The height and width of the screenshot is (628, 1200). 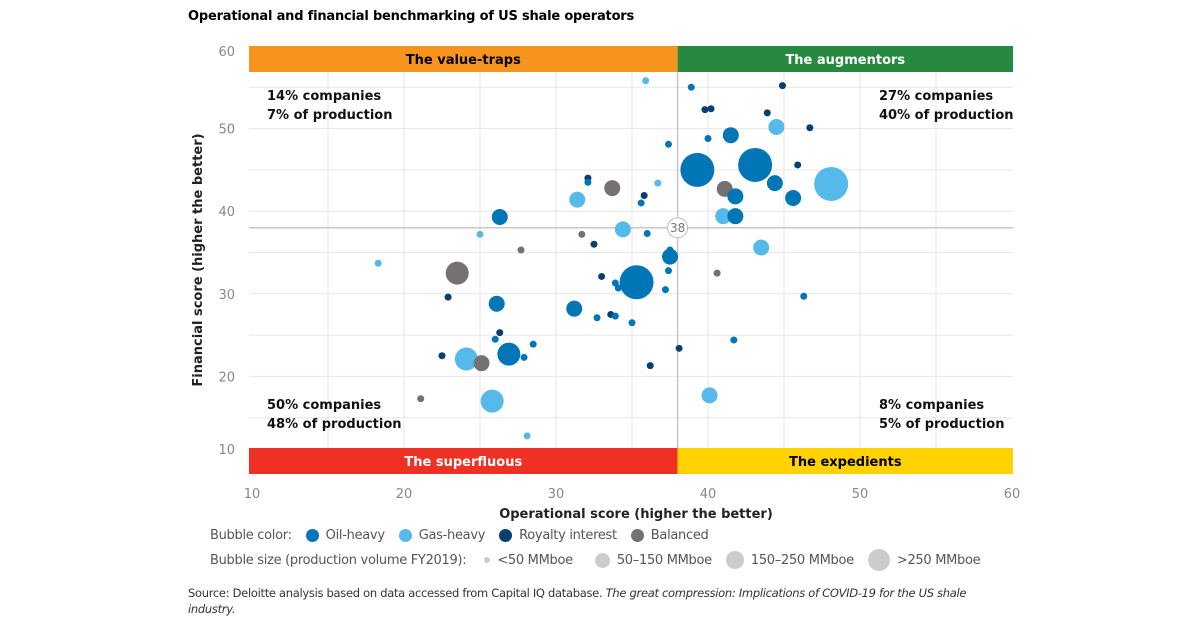 What do you see at coordinates (452, 535) in the screenshot?
I see `legend-item-label: Gas-heavy` at bounding box center [452, 535].